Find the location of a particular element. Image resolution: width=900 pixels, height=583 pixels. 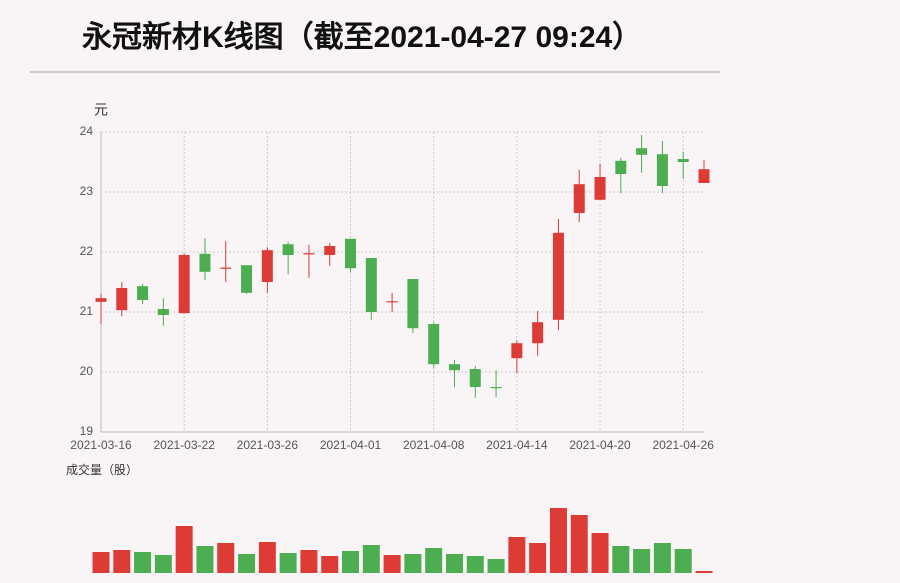

x-tick-label: 2021-04-14 is located at coordinates (517, 445).